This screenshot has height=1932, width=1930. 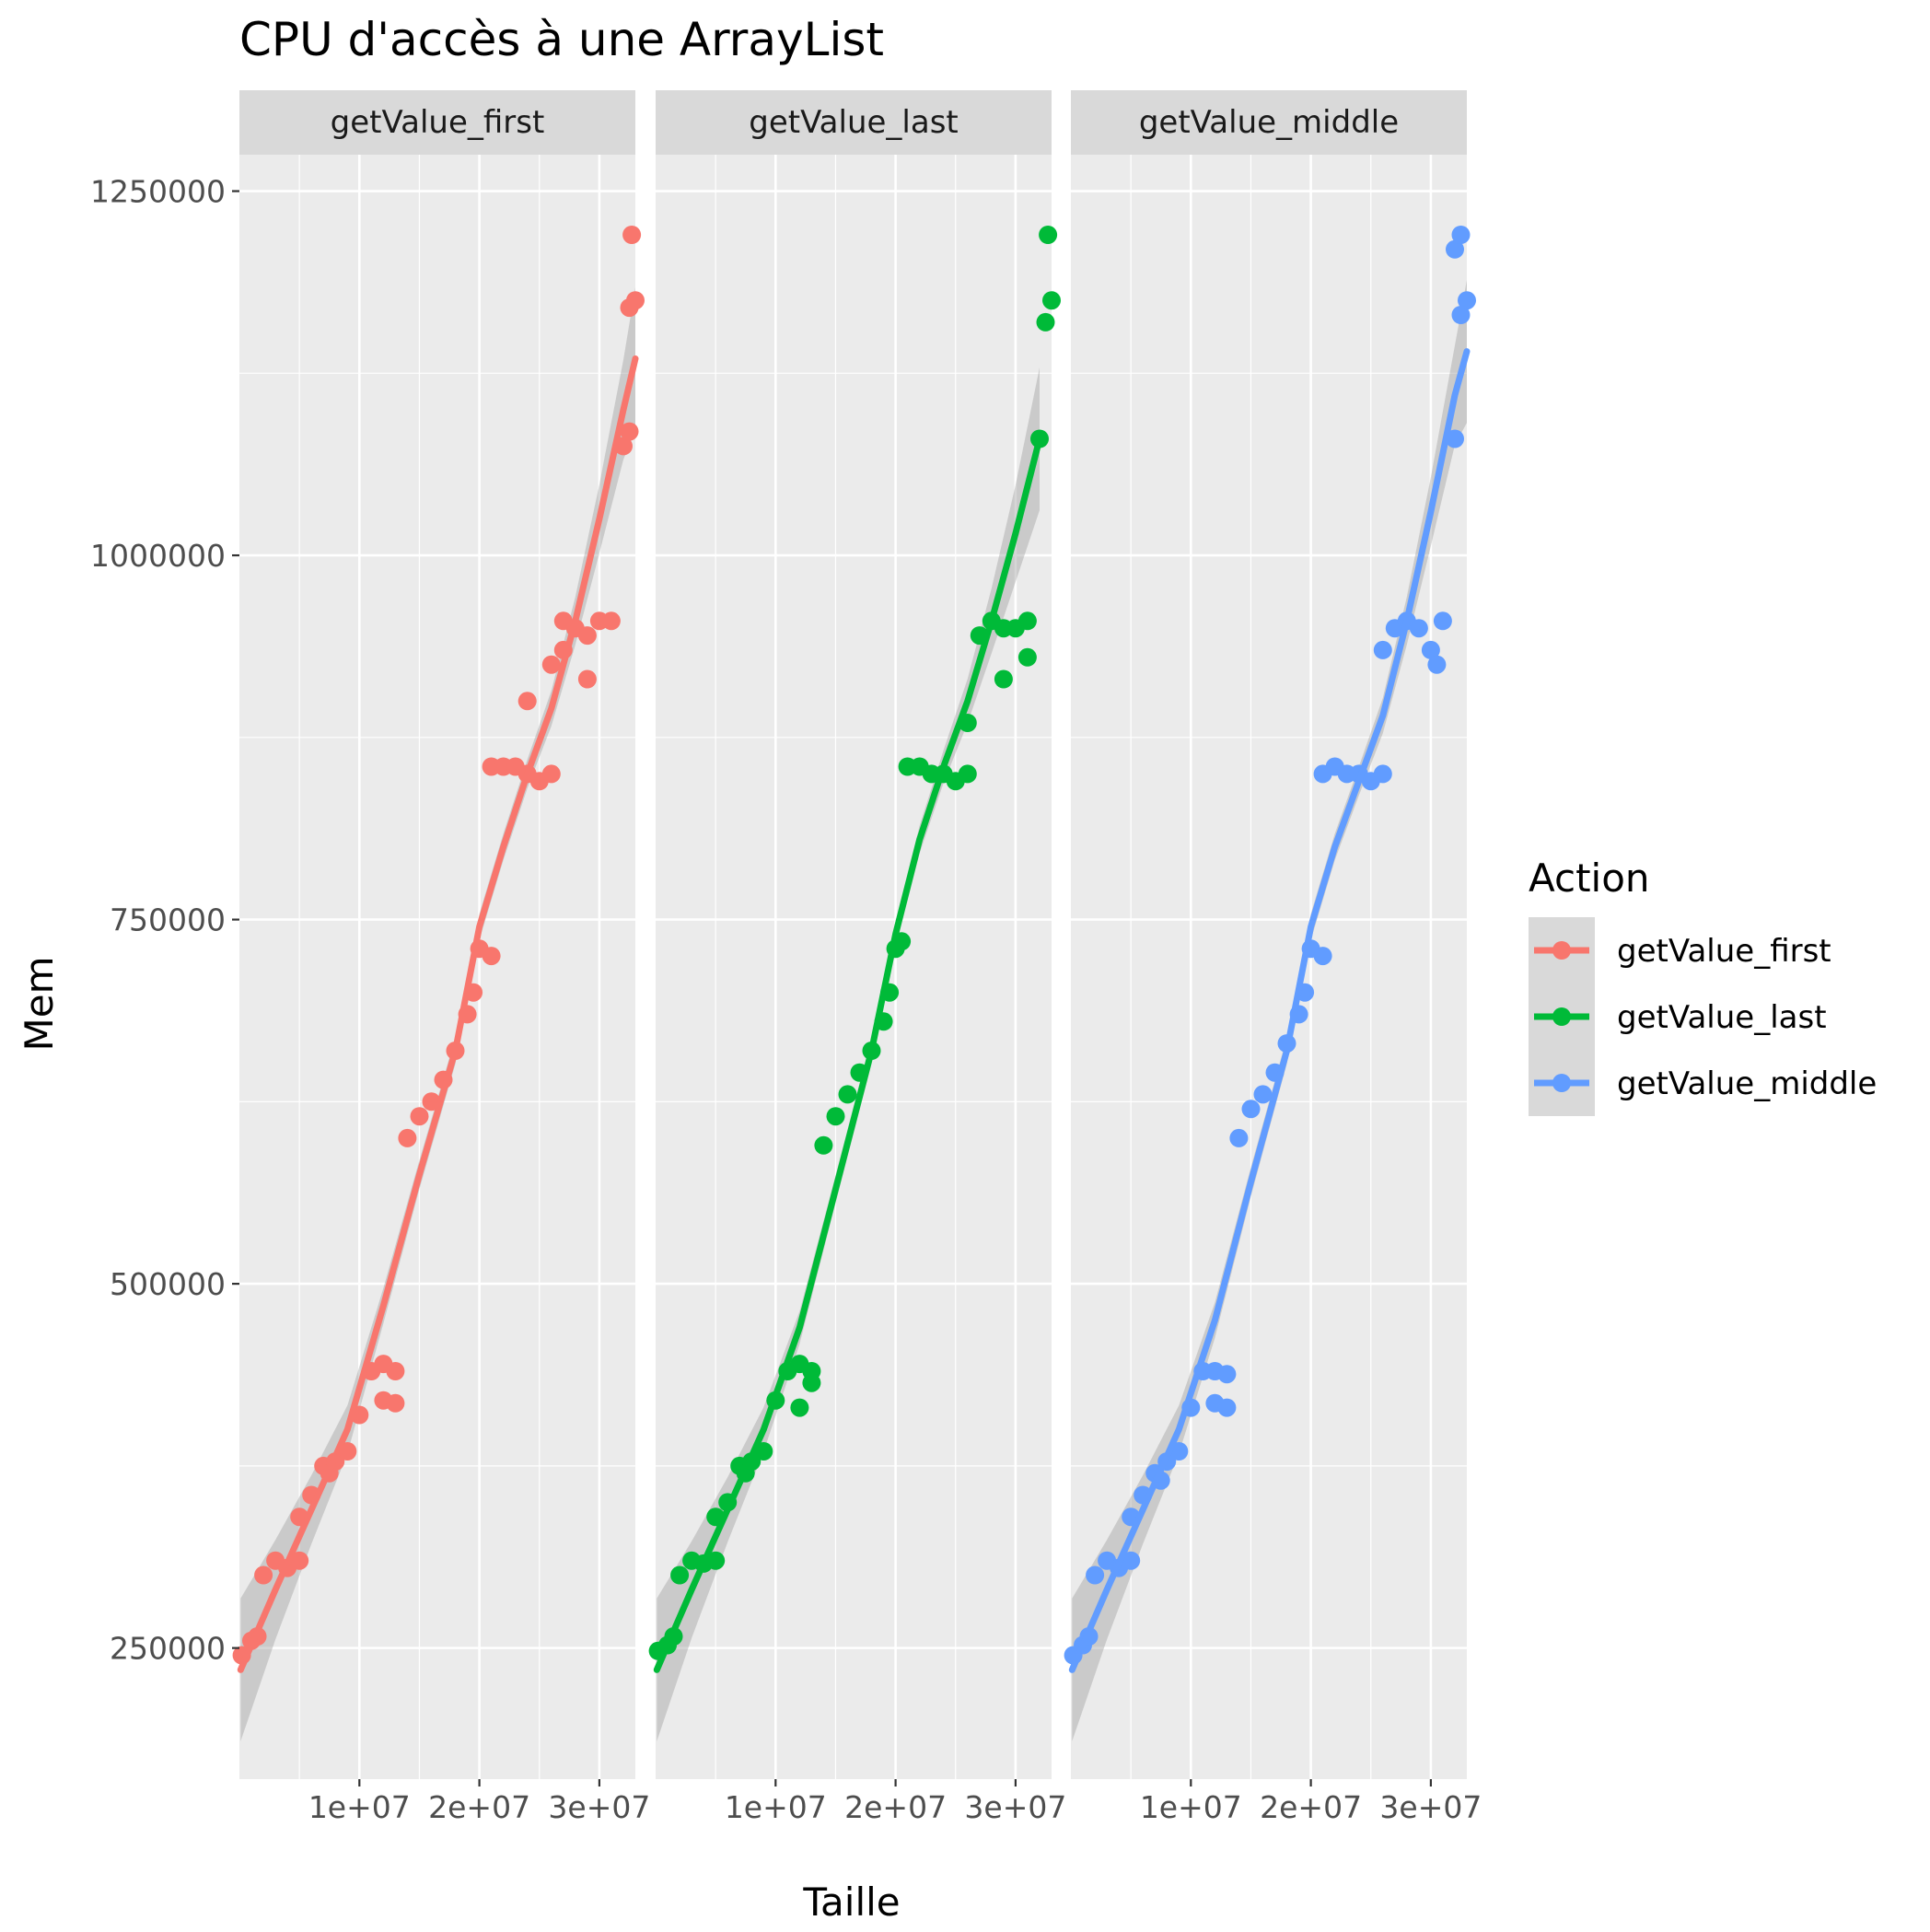 I want to click on y-axis-title: Mem, so click(x=39, y=1004).